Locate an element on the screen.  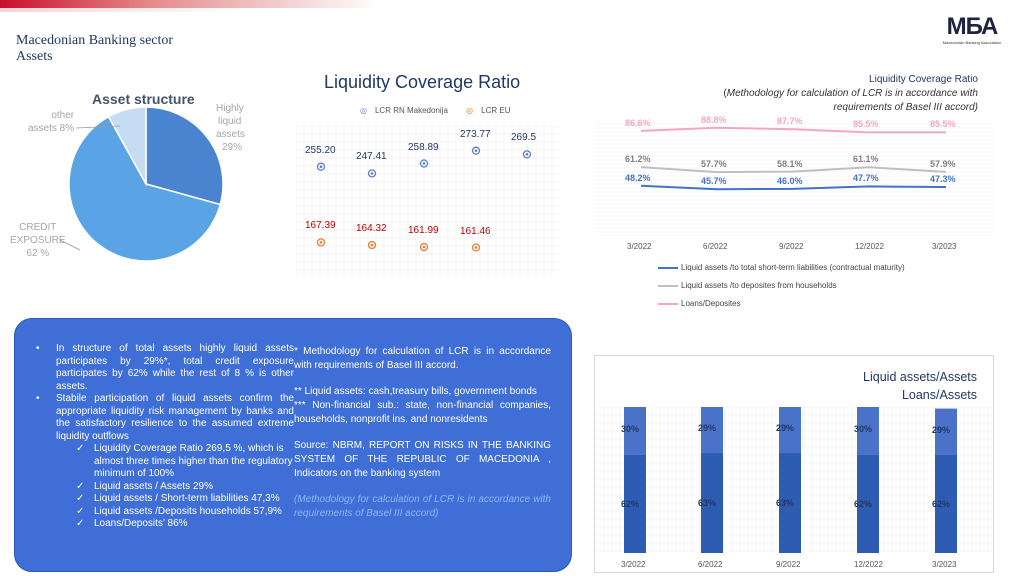
lcr-data-label: 161.99 is located at coordinates (423, 231).